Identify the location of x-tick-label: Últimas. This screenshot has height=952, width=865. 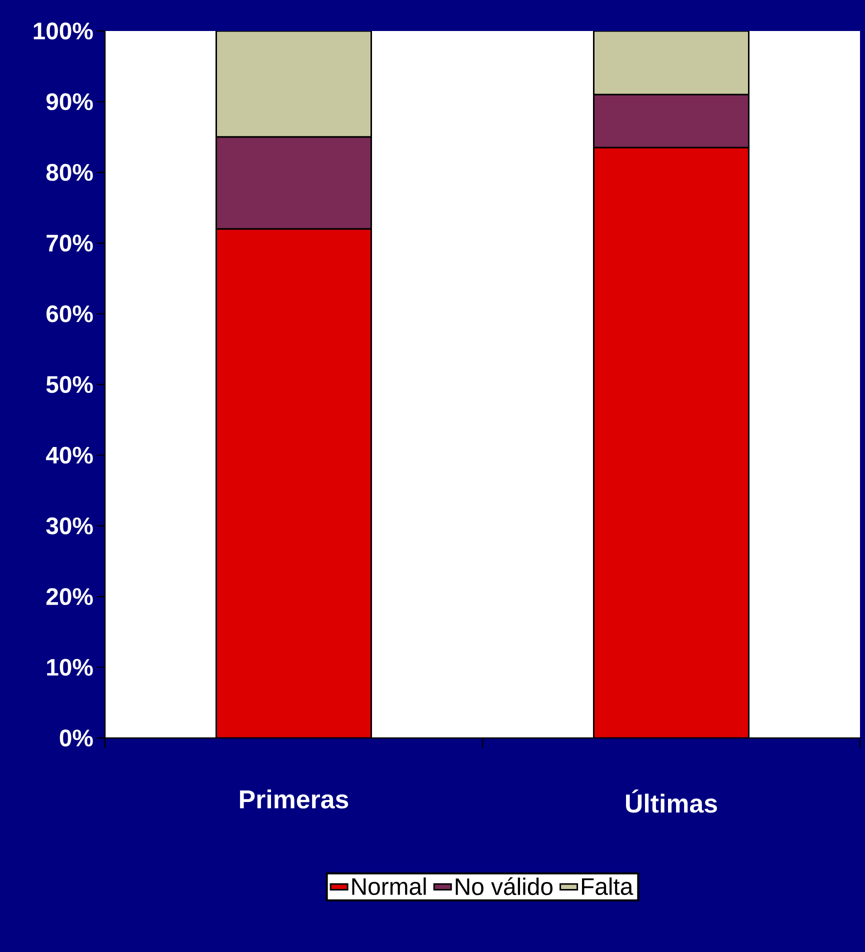
(671, 801).